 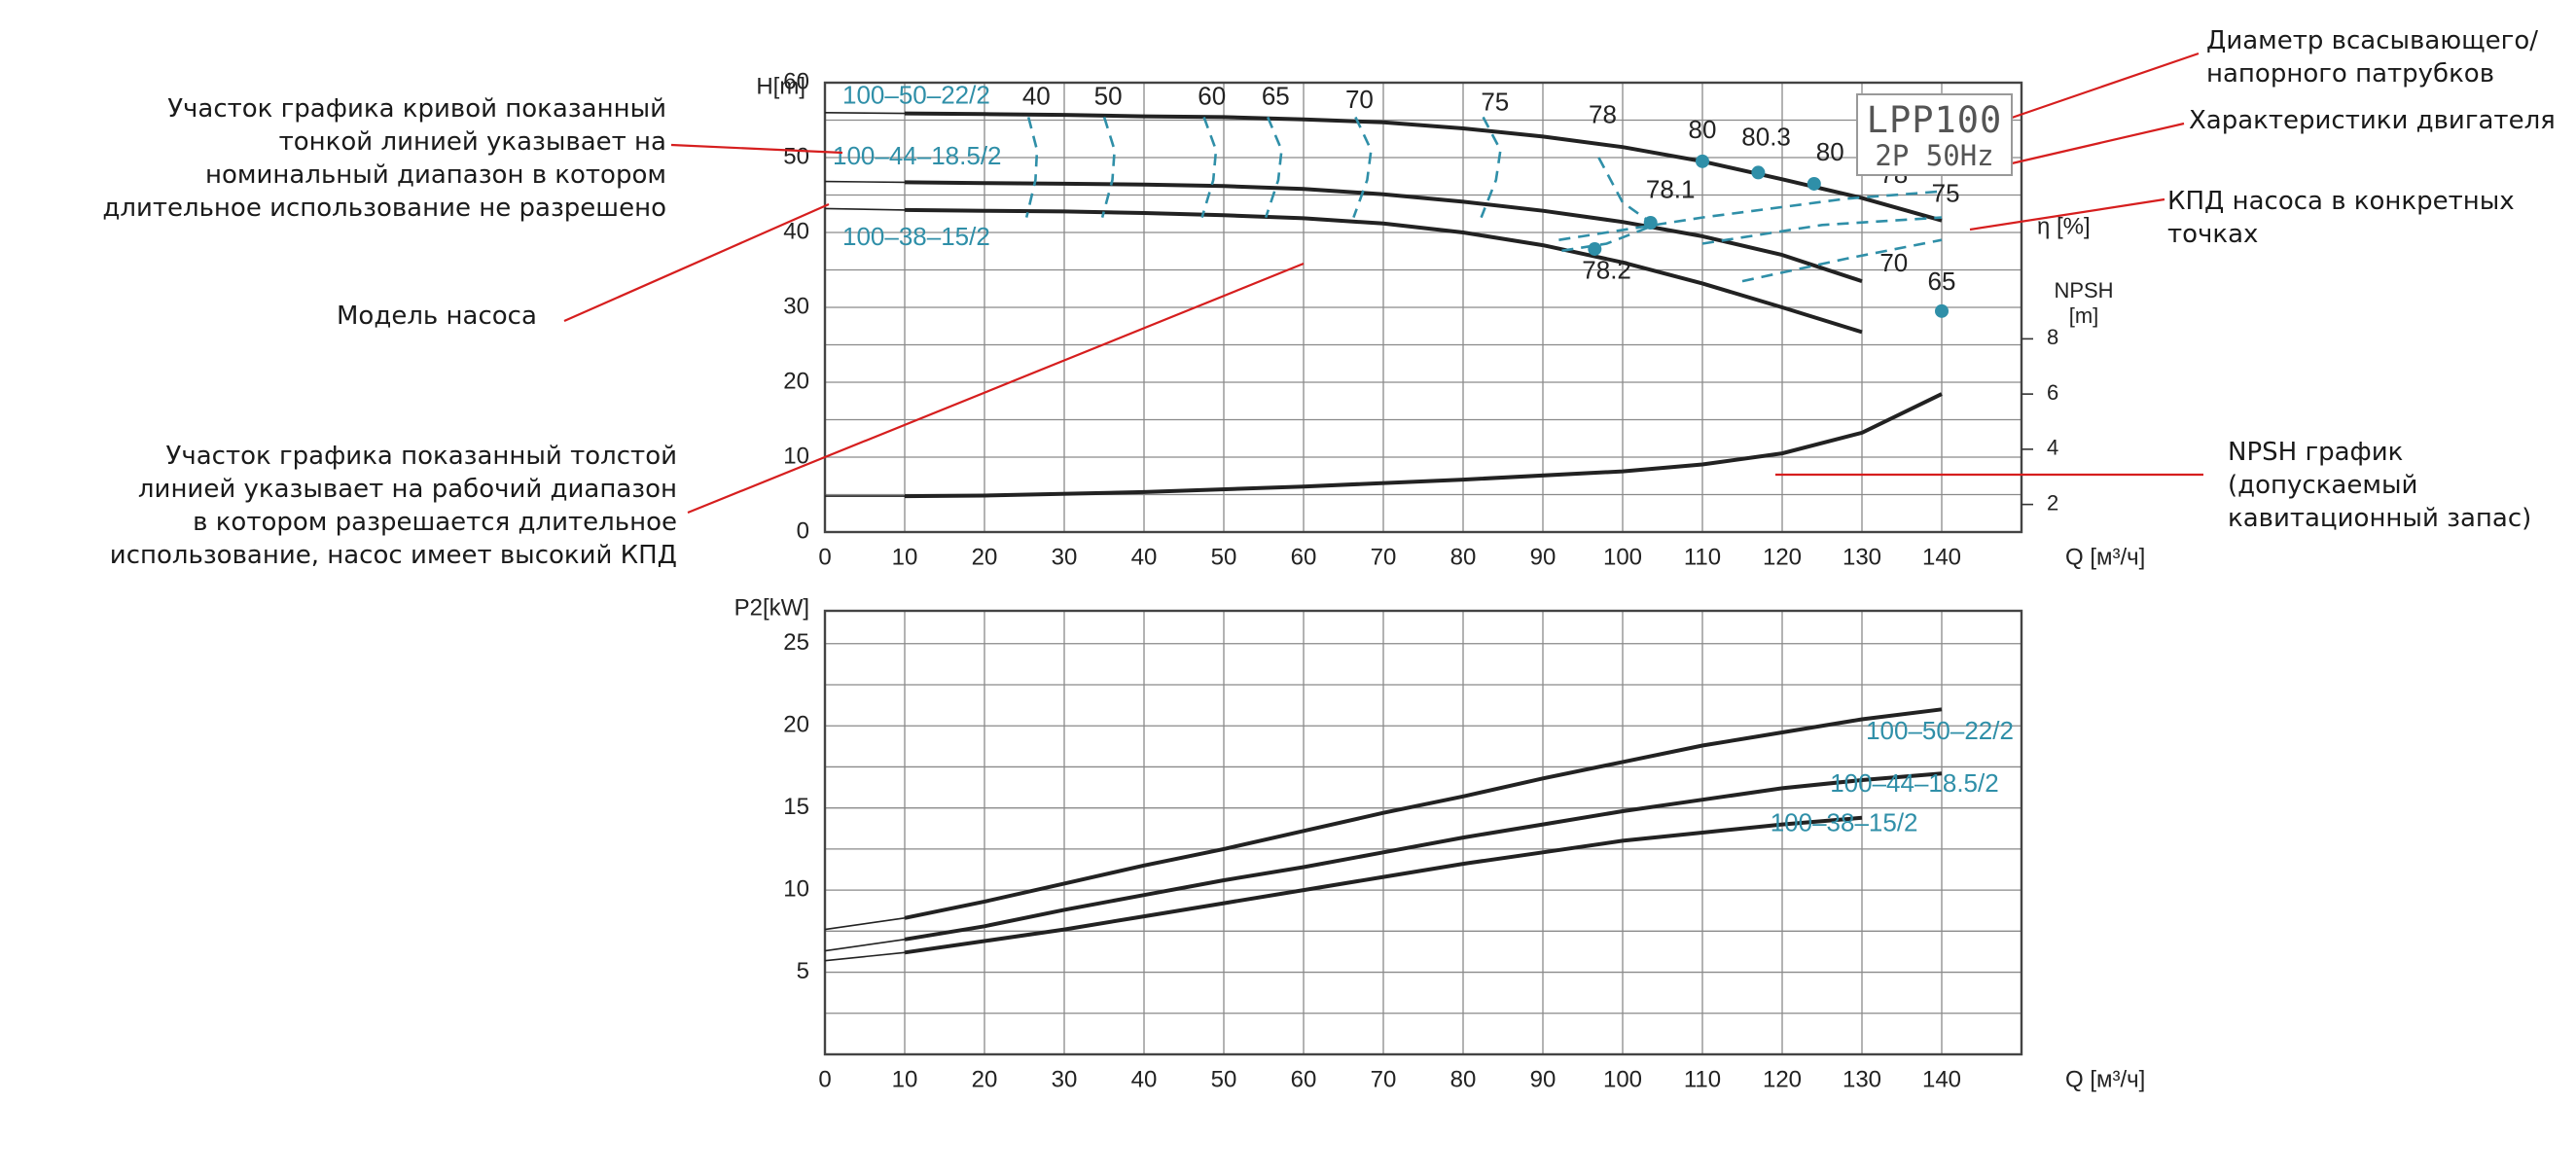 What do you see at coordinates (796, 888) in the screenshot?
I see `power-y-tick: 10` at bounding box center [796, 888].